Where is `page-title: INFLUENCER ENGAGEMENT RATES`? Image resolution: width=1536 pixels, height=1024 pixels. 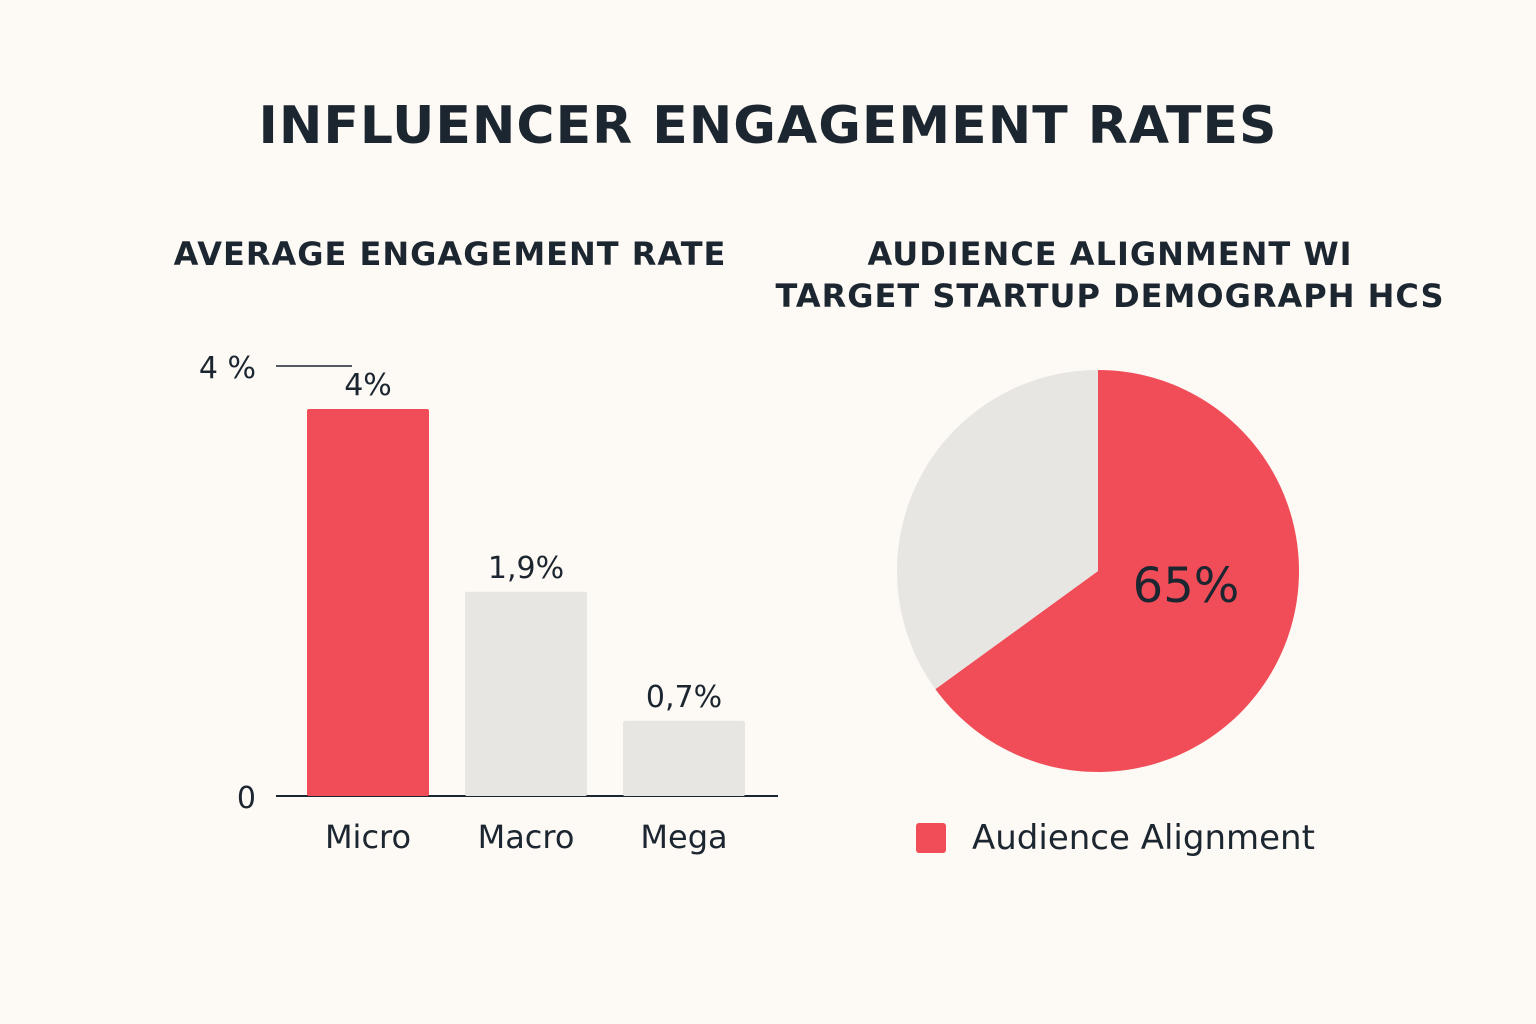
page-title: INFLUENCER ENGAGEMENT RATES is located at coordinates (768, 126).